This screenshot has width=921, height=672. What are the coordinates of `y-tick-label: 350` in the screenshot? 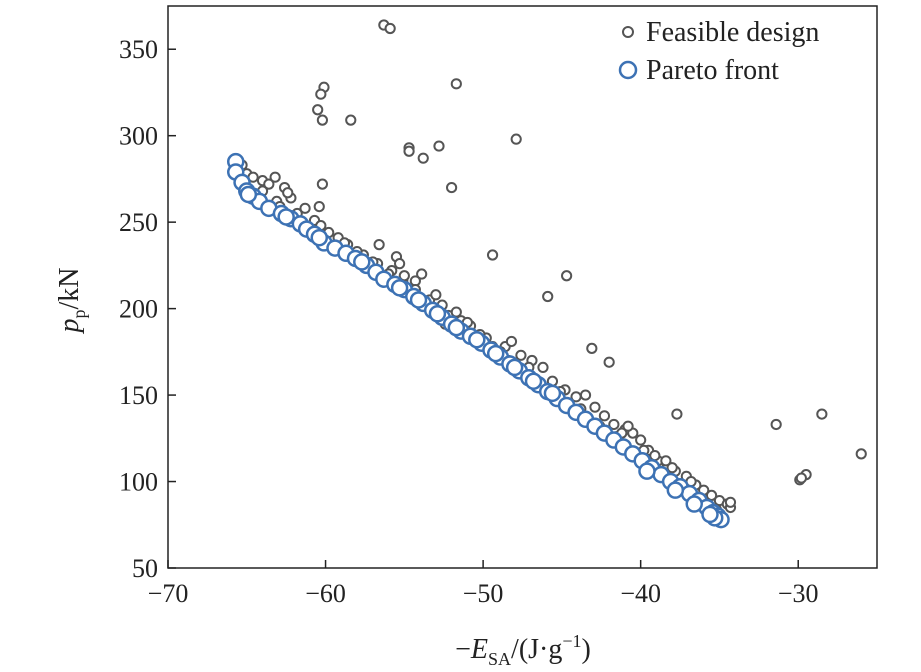 It's located at (138, 49).